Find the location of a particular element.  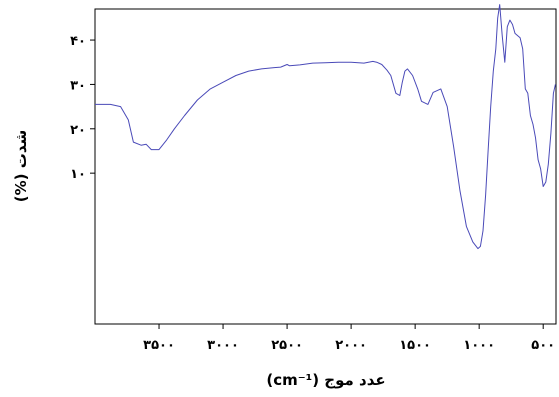

y-tick-label: ۲۰ is located at coordinates (78, 130).